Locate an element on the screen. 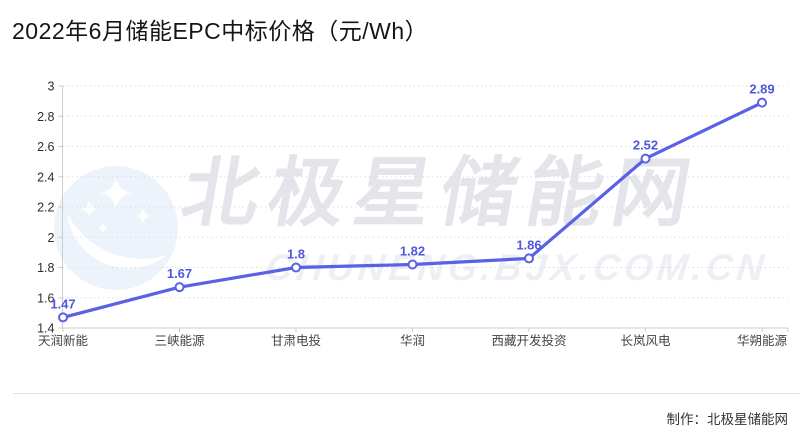 The width and height of the screenshot is (800, 446). footer-divider is located at coordinates (406, 393).